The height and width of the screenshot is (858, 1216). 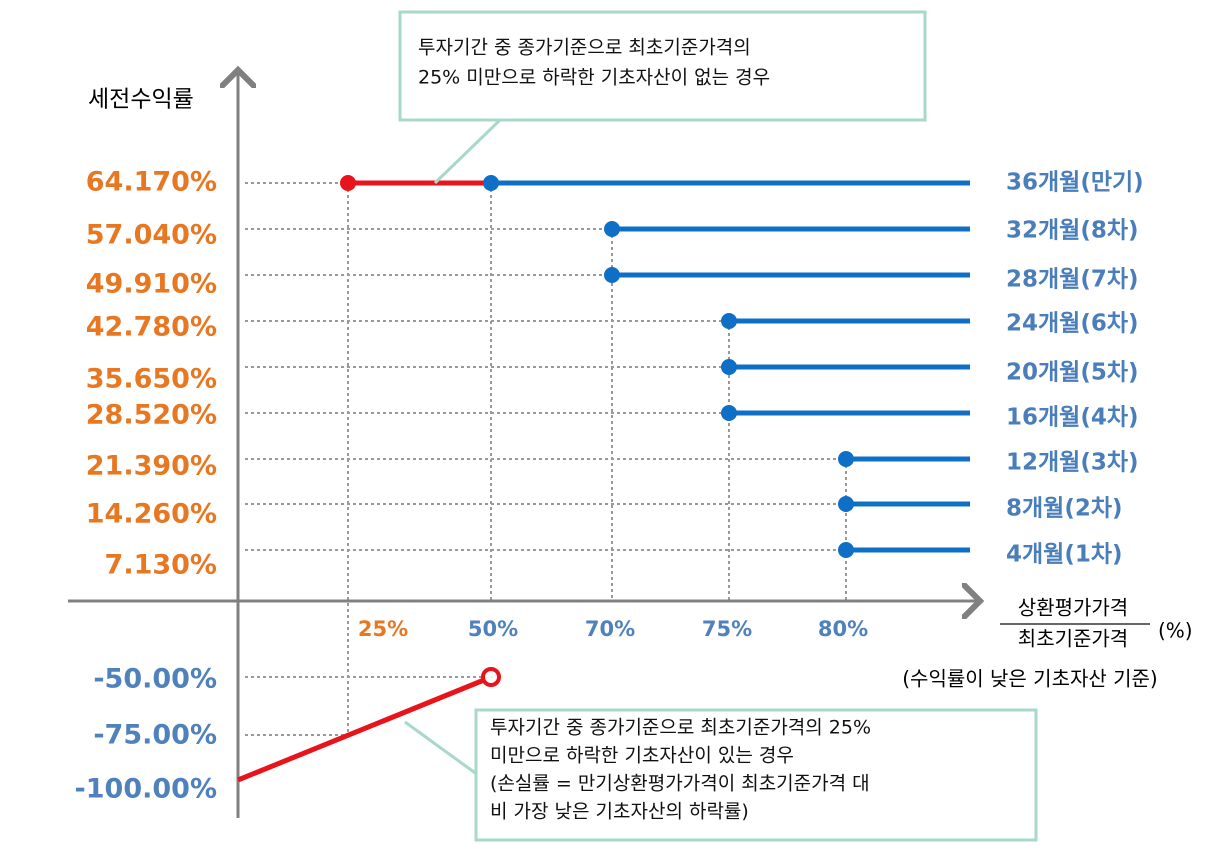 I want to click on loss-marker, so click(x=491, y=677).